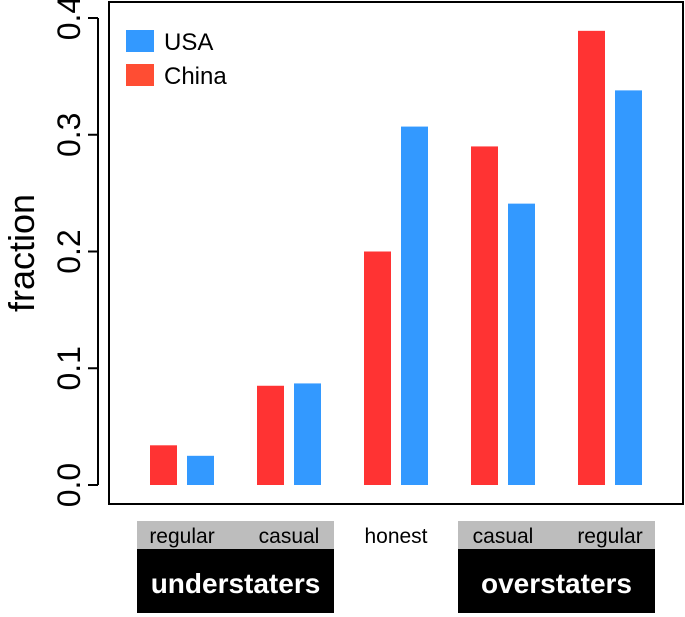 The width and height of the screenshot is (685, 617). Describe the element at coordinates (69, 135) in the screenshot. I see `y-tick-label: 0.3` at that location.